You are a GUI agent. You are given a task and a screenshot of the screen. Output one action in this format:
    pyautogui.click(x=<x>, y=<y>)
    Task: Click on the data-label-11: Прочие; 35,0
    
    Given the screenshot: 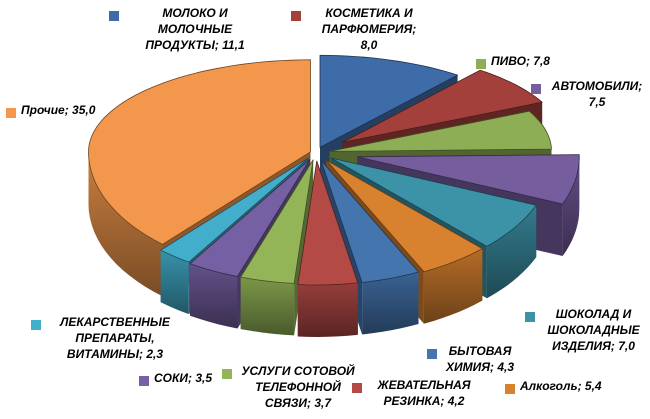 What is the action you would take?
    pyautogui.click(x=58, y=110)
    